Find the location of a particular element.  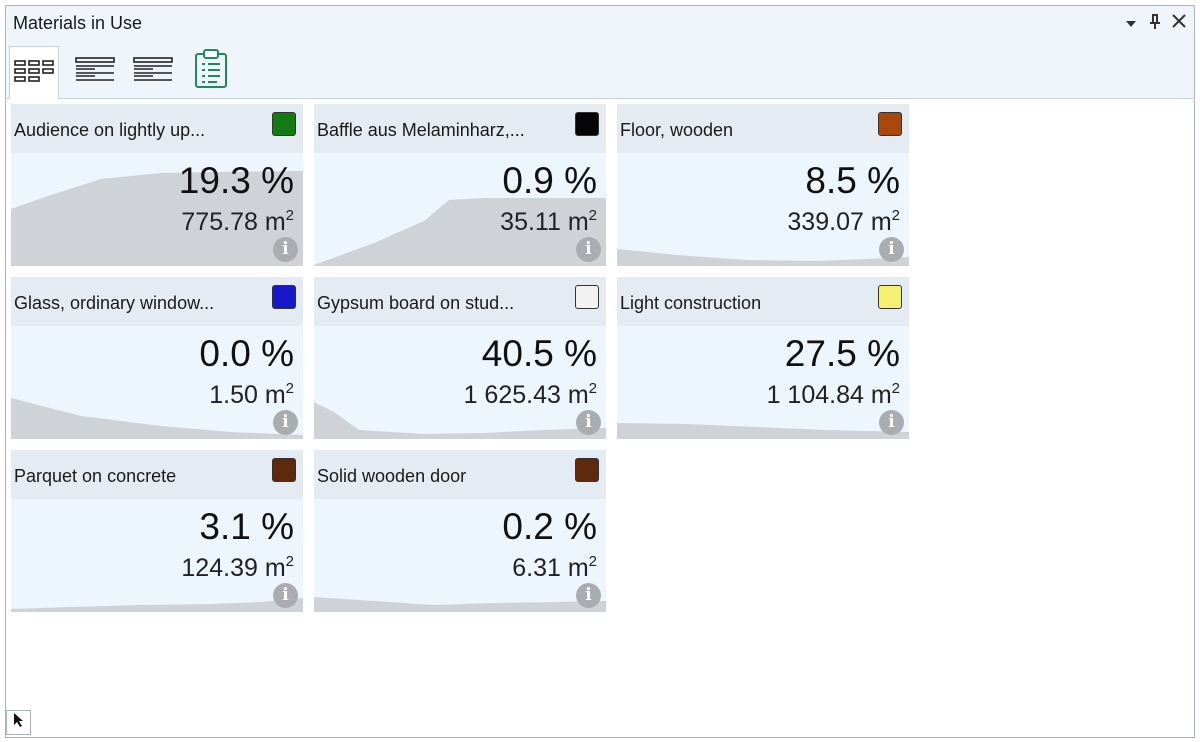

list-view-icon is located at coordinates (95, 71).